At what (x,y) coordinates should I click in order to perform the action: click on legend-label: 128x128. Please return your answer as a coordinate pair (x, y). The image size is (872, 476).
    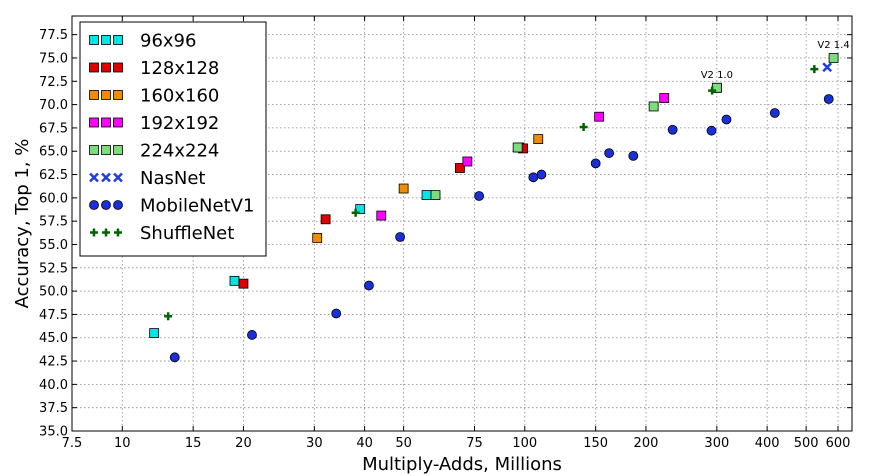
    Looking at the image, I should click on (179, 68).